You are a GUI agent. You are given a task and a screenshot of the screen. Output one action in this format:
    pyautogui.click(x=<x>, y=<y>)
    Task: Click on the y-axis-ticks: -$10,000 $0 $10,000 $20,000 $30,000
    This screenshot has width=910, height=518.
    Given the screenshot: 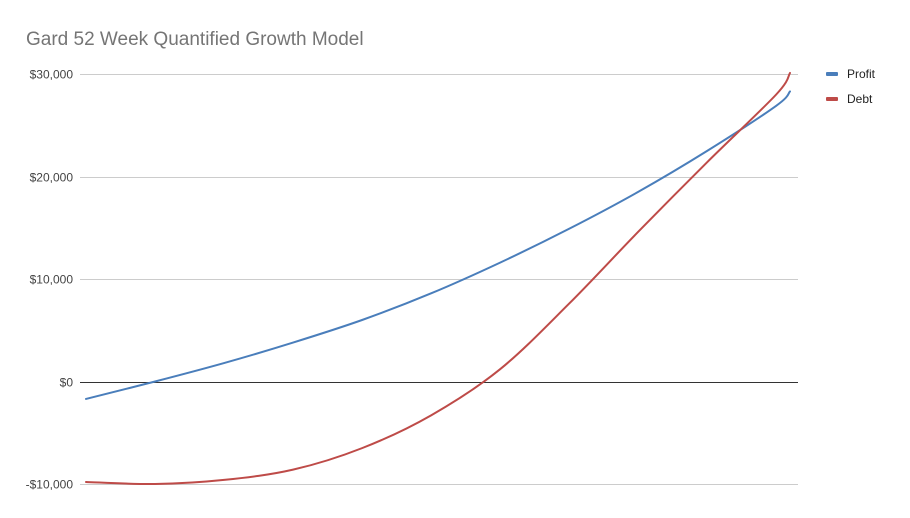 What is the action you would take?
    pyautogui.click(x=50, y=280)
    